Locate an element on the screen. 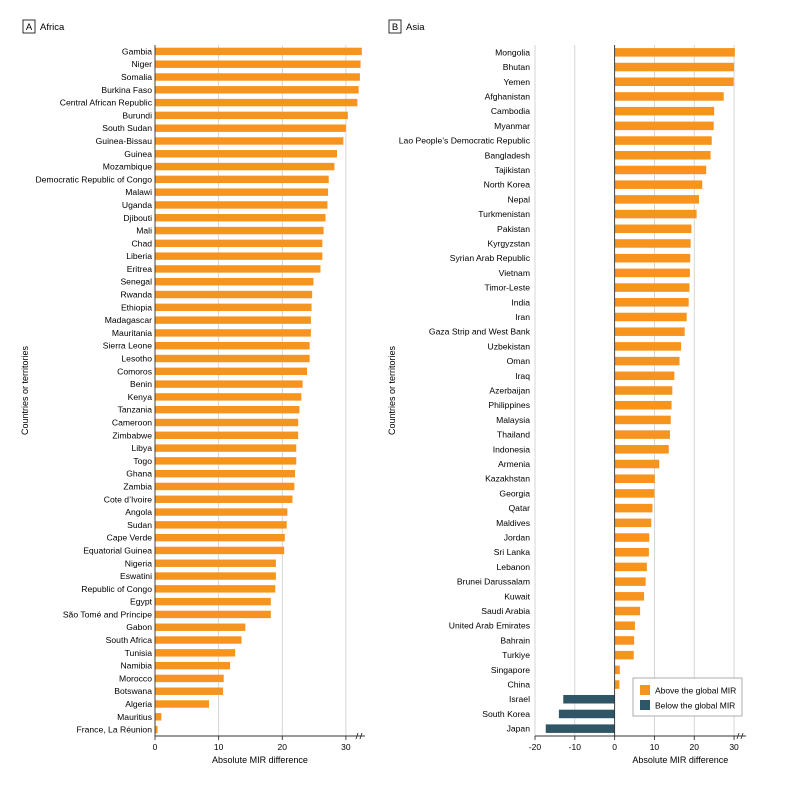 This screenshot has width=785, height=803. category-label: Mauritania is located at coordinates (132, 333).